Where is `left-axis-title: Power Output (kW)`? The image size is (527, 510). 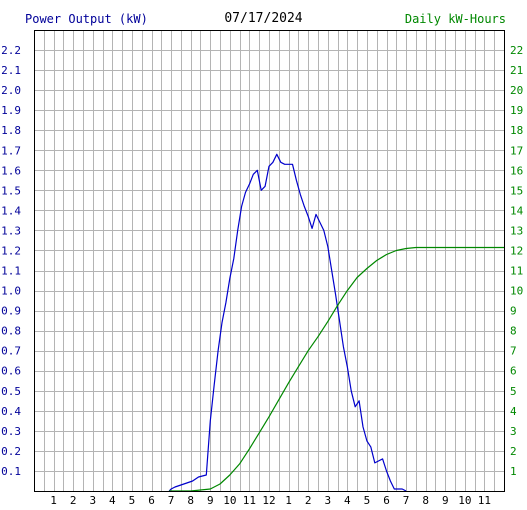 left-axis-title: Power Output (kW) is located at coordinates (86, 19).